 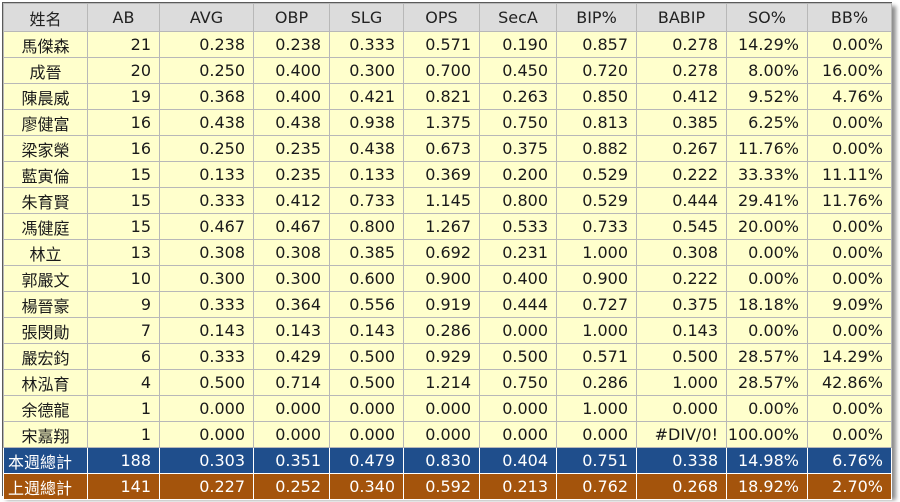 What do you see at coordinates (681, 460) in the screenshot?
I see `cell-babip: 0.338` at bounding box center [681, 460].